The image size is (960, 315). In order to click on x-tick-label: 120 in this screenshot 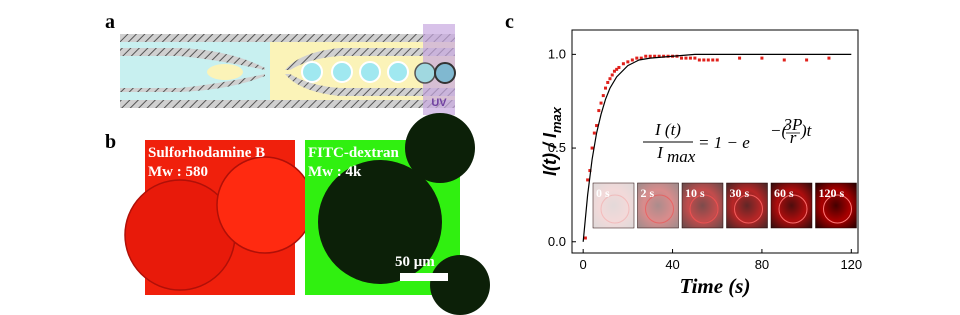, I will do `click(851, 264)`.